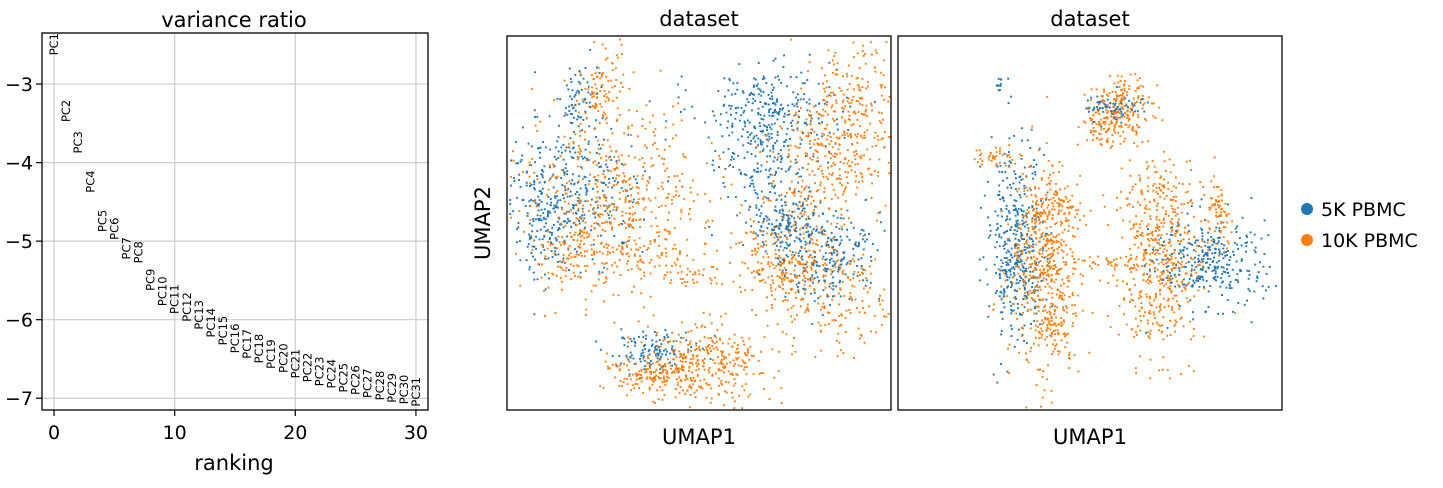  I want to click on pc-label: PC6, so click(114, 229).